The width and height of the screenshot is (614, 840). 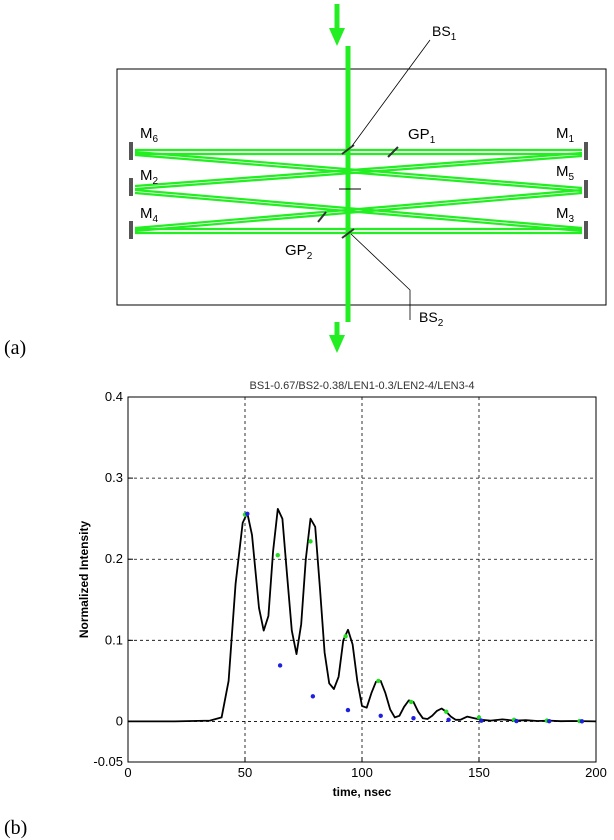 I want to click on panel-a-label: (a), so click(x=15, y=348).